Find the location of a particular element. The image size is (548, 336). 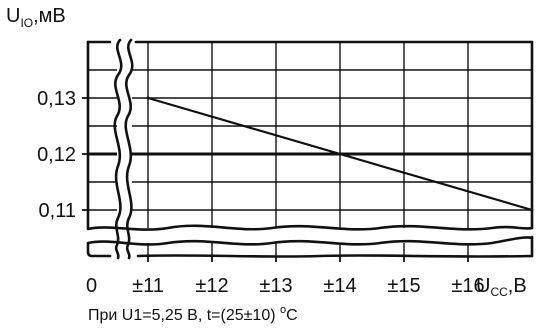

y-tick-label-1: 0,12 is located at coordinates (56, 155).